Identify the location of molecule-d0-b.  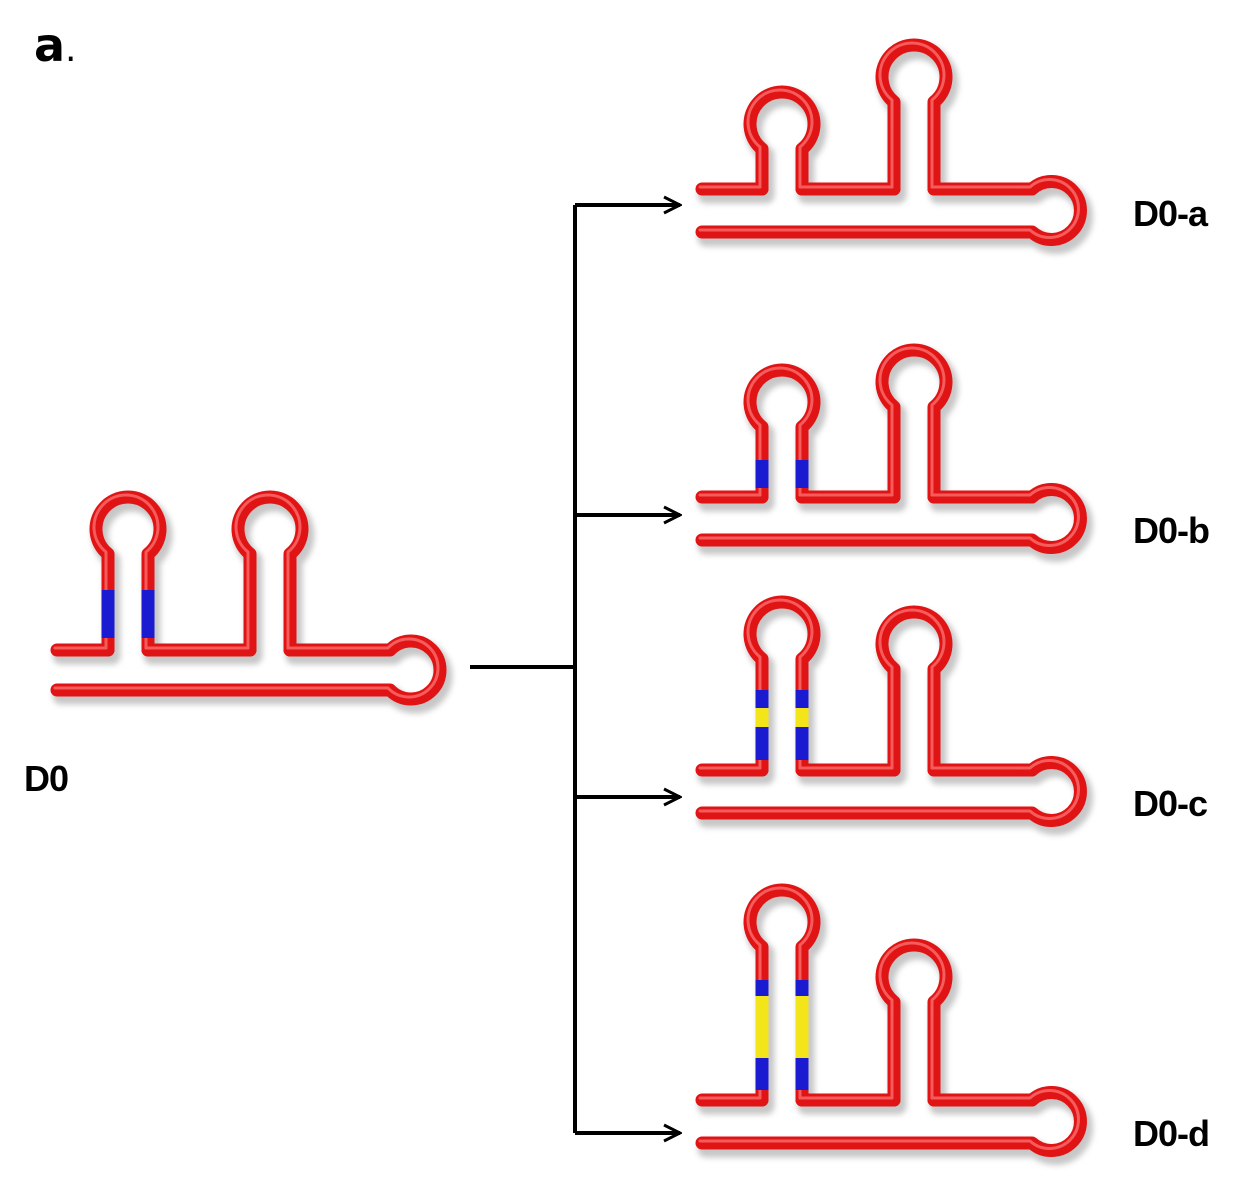
(894, 452).